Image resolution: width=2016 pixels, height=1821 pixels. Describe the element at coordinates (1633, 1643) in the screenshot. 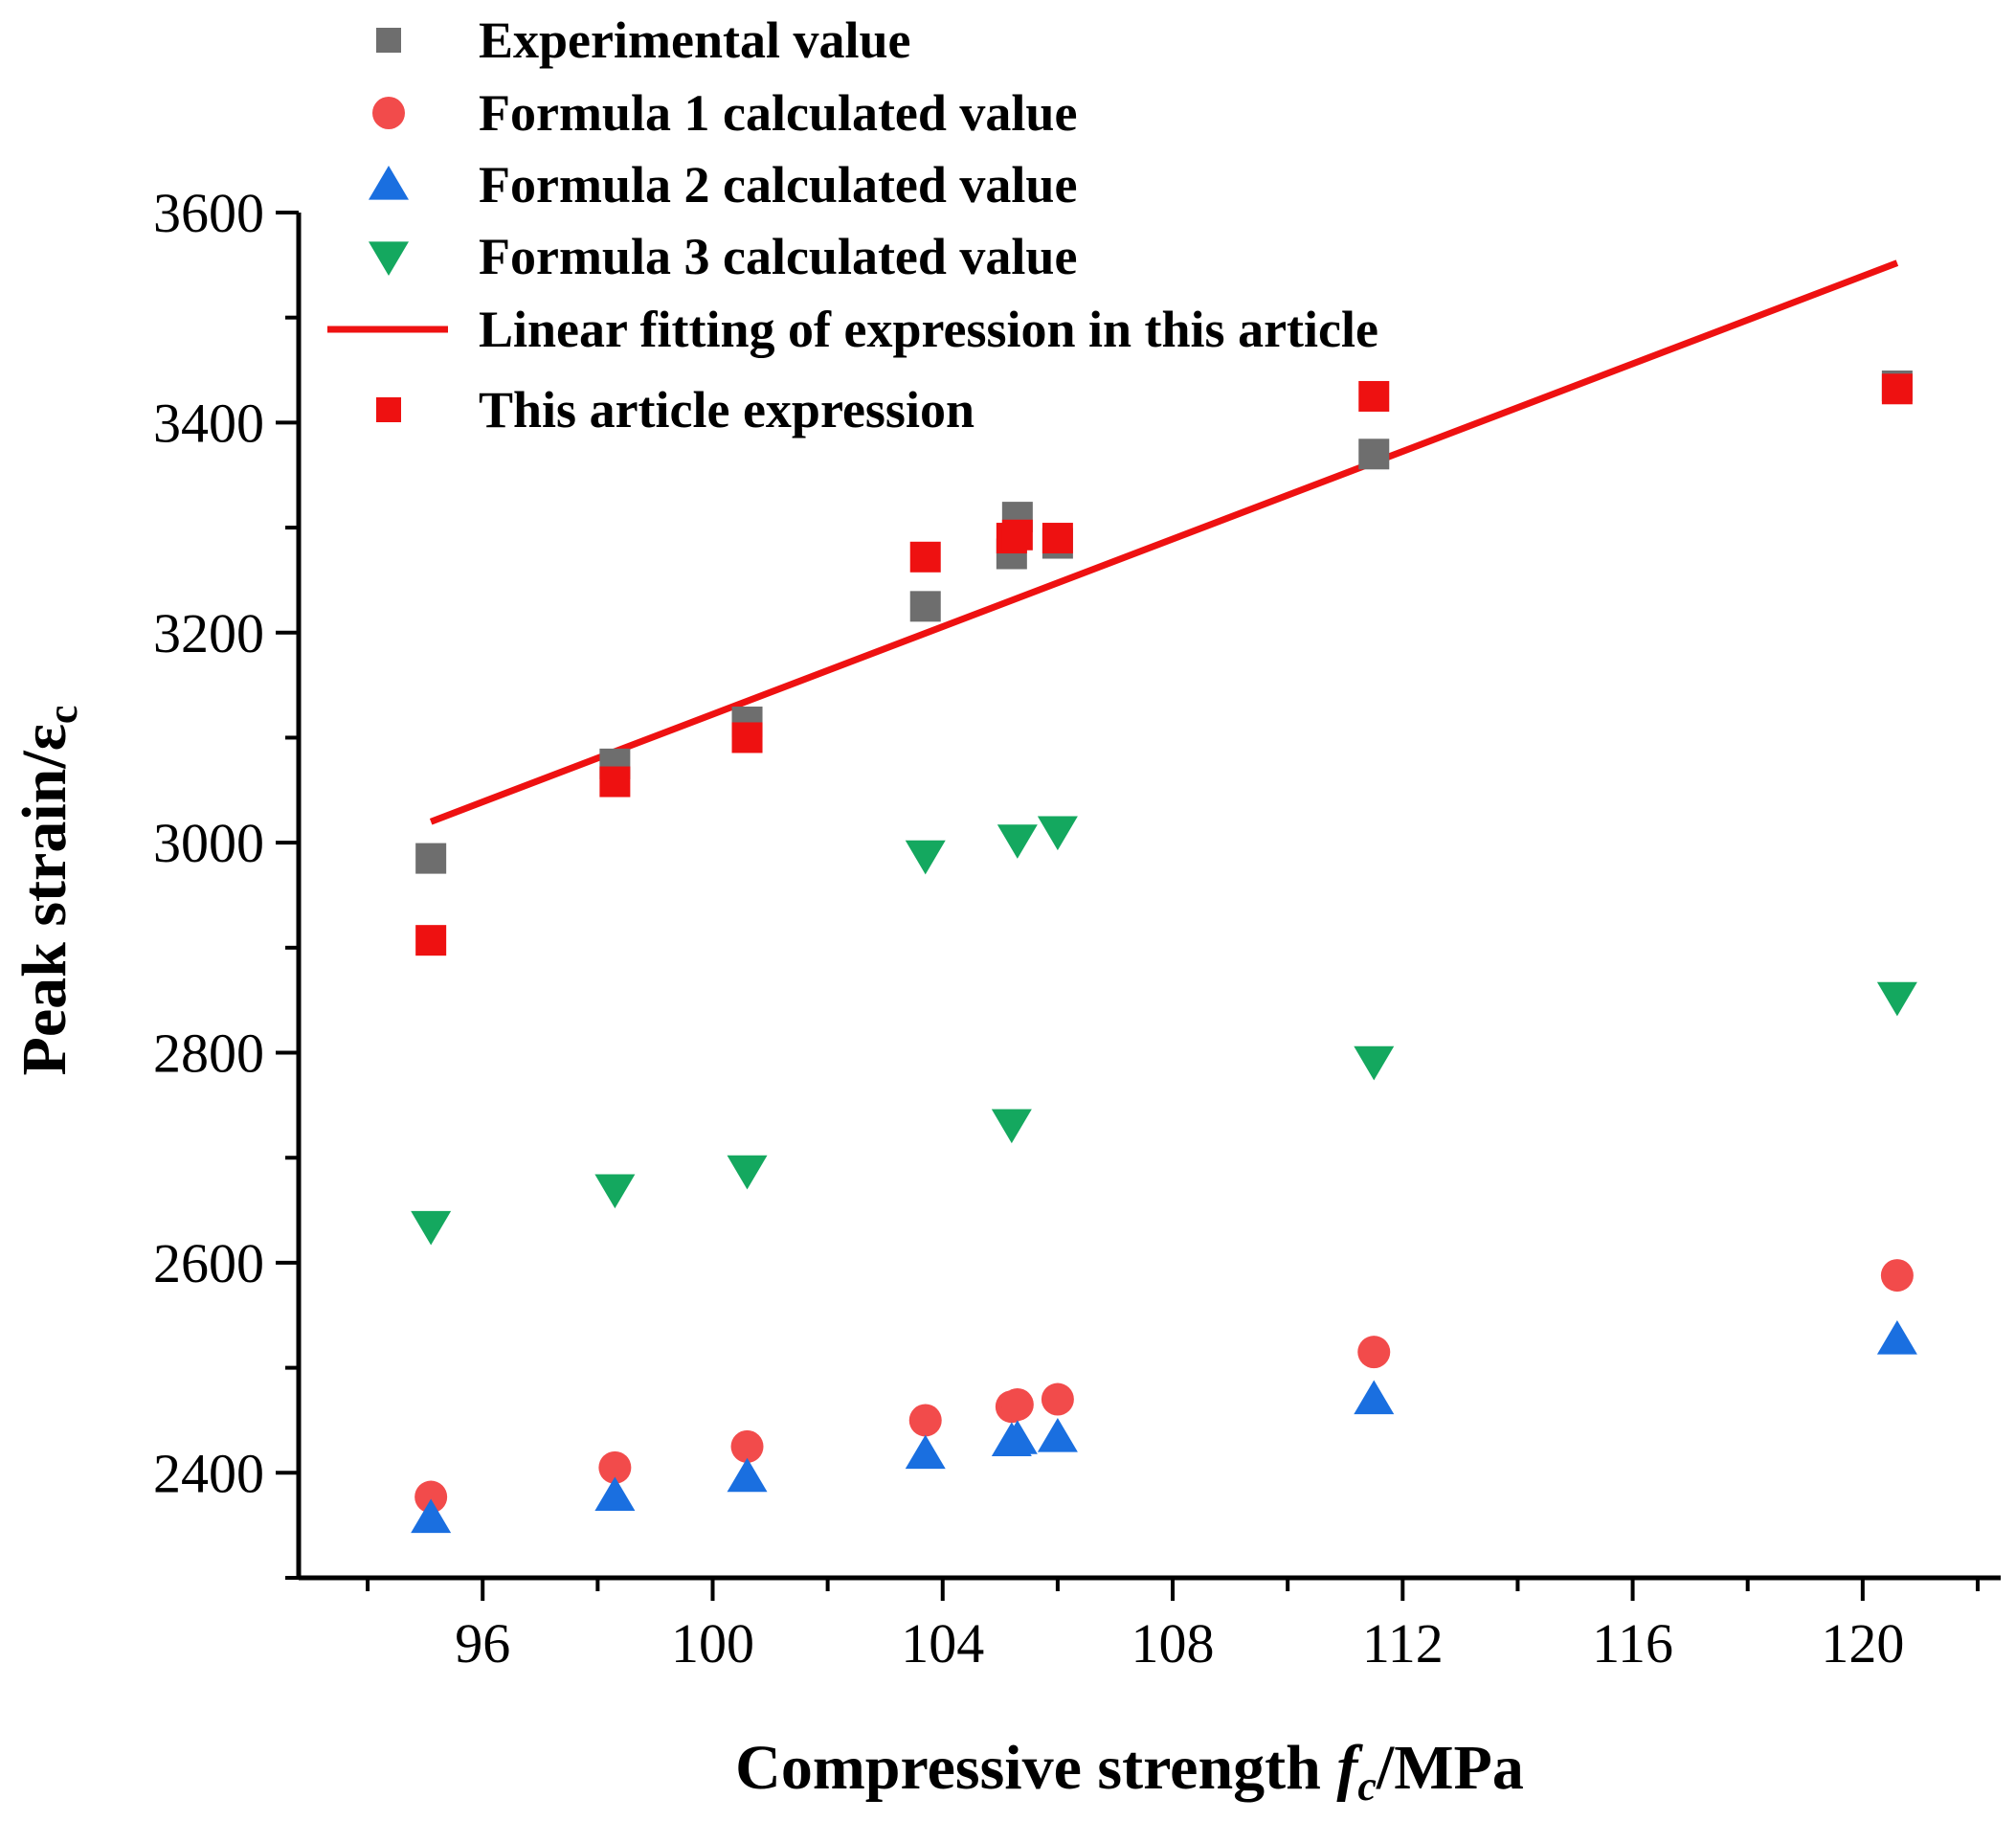

I see `x-tick-label: 116` at that location.